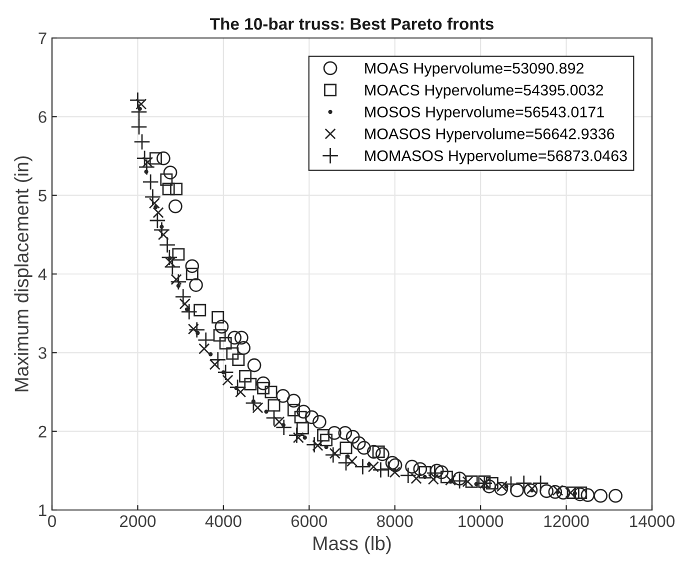 Image resolution: width=677 pixels, height=570 pixels. What do you see at coordinates (42, 38) in the screenshot?
I see `y-tick-label: 7` at bounding box center [42, 38].